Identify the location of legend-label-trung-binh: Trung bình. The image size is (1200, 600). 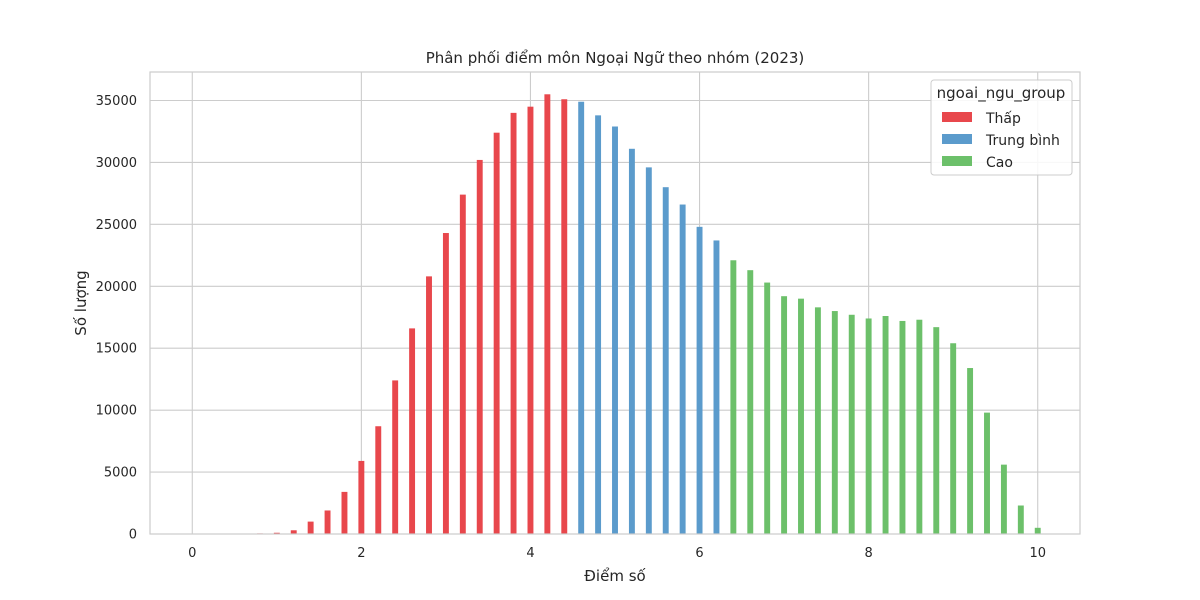
(1022, 141).